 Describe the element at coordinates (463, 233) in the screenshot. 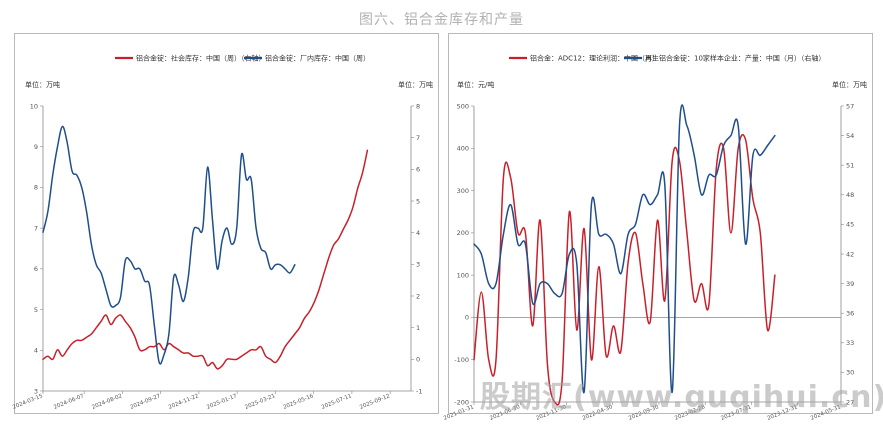

I see `left-y-tick-label: 200` at that location.